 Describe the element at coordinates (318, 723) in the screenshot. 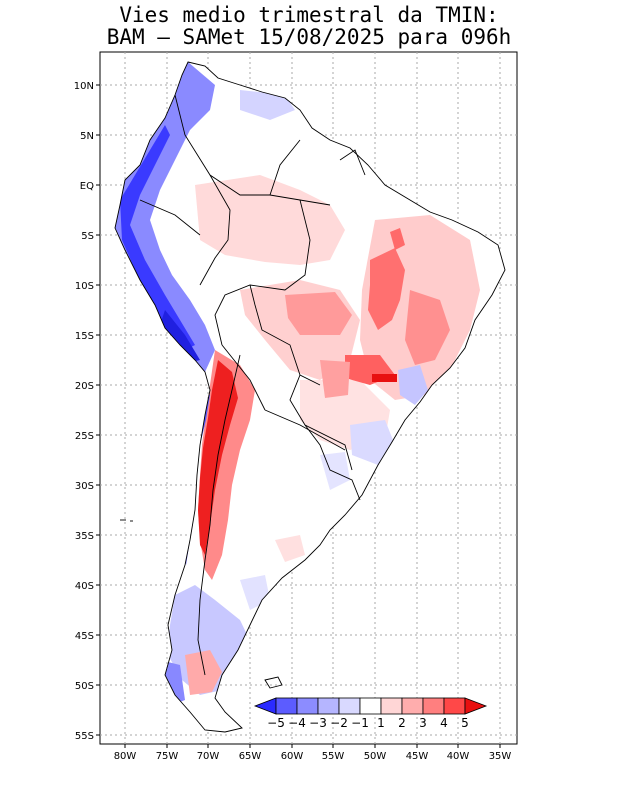

I see `colorbar-label: −3` at that location.